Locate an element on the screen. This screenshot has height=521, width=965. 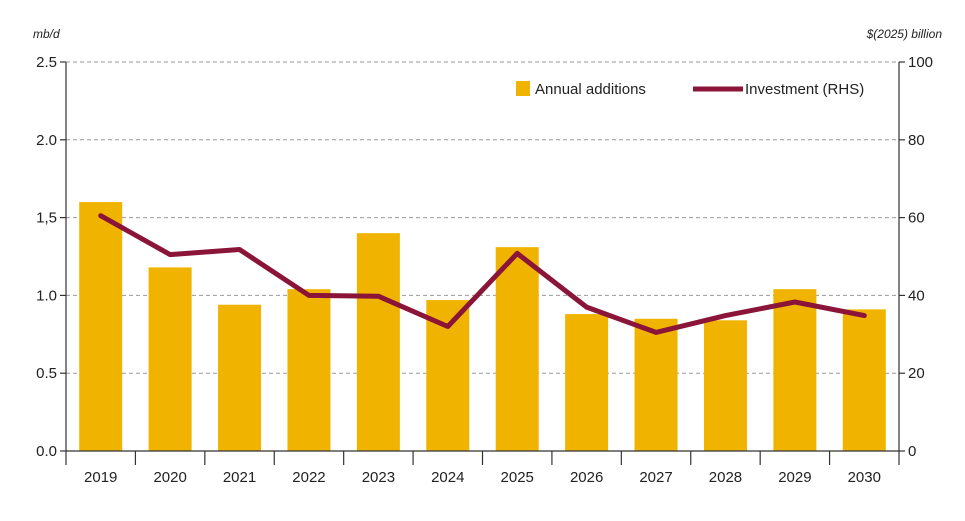
right-tick-label: 40 is located at coordinates (916, 295).